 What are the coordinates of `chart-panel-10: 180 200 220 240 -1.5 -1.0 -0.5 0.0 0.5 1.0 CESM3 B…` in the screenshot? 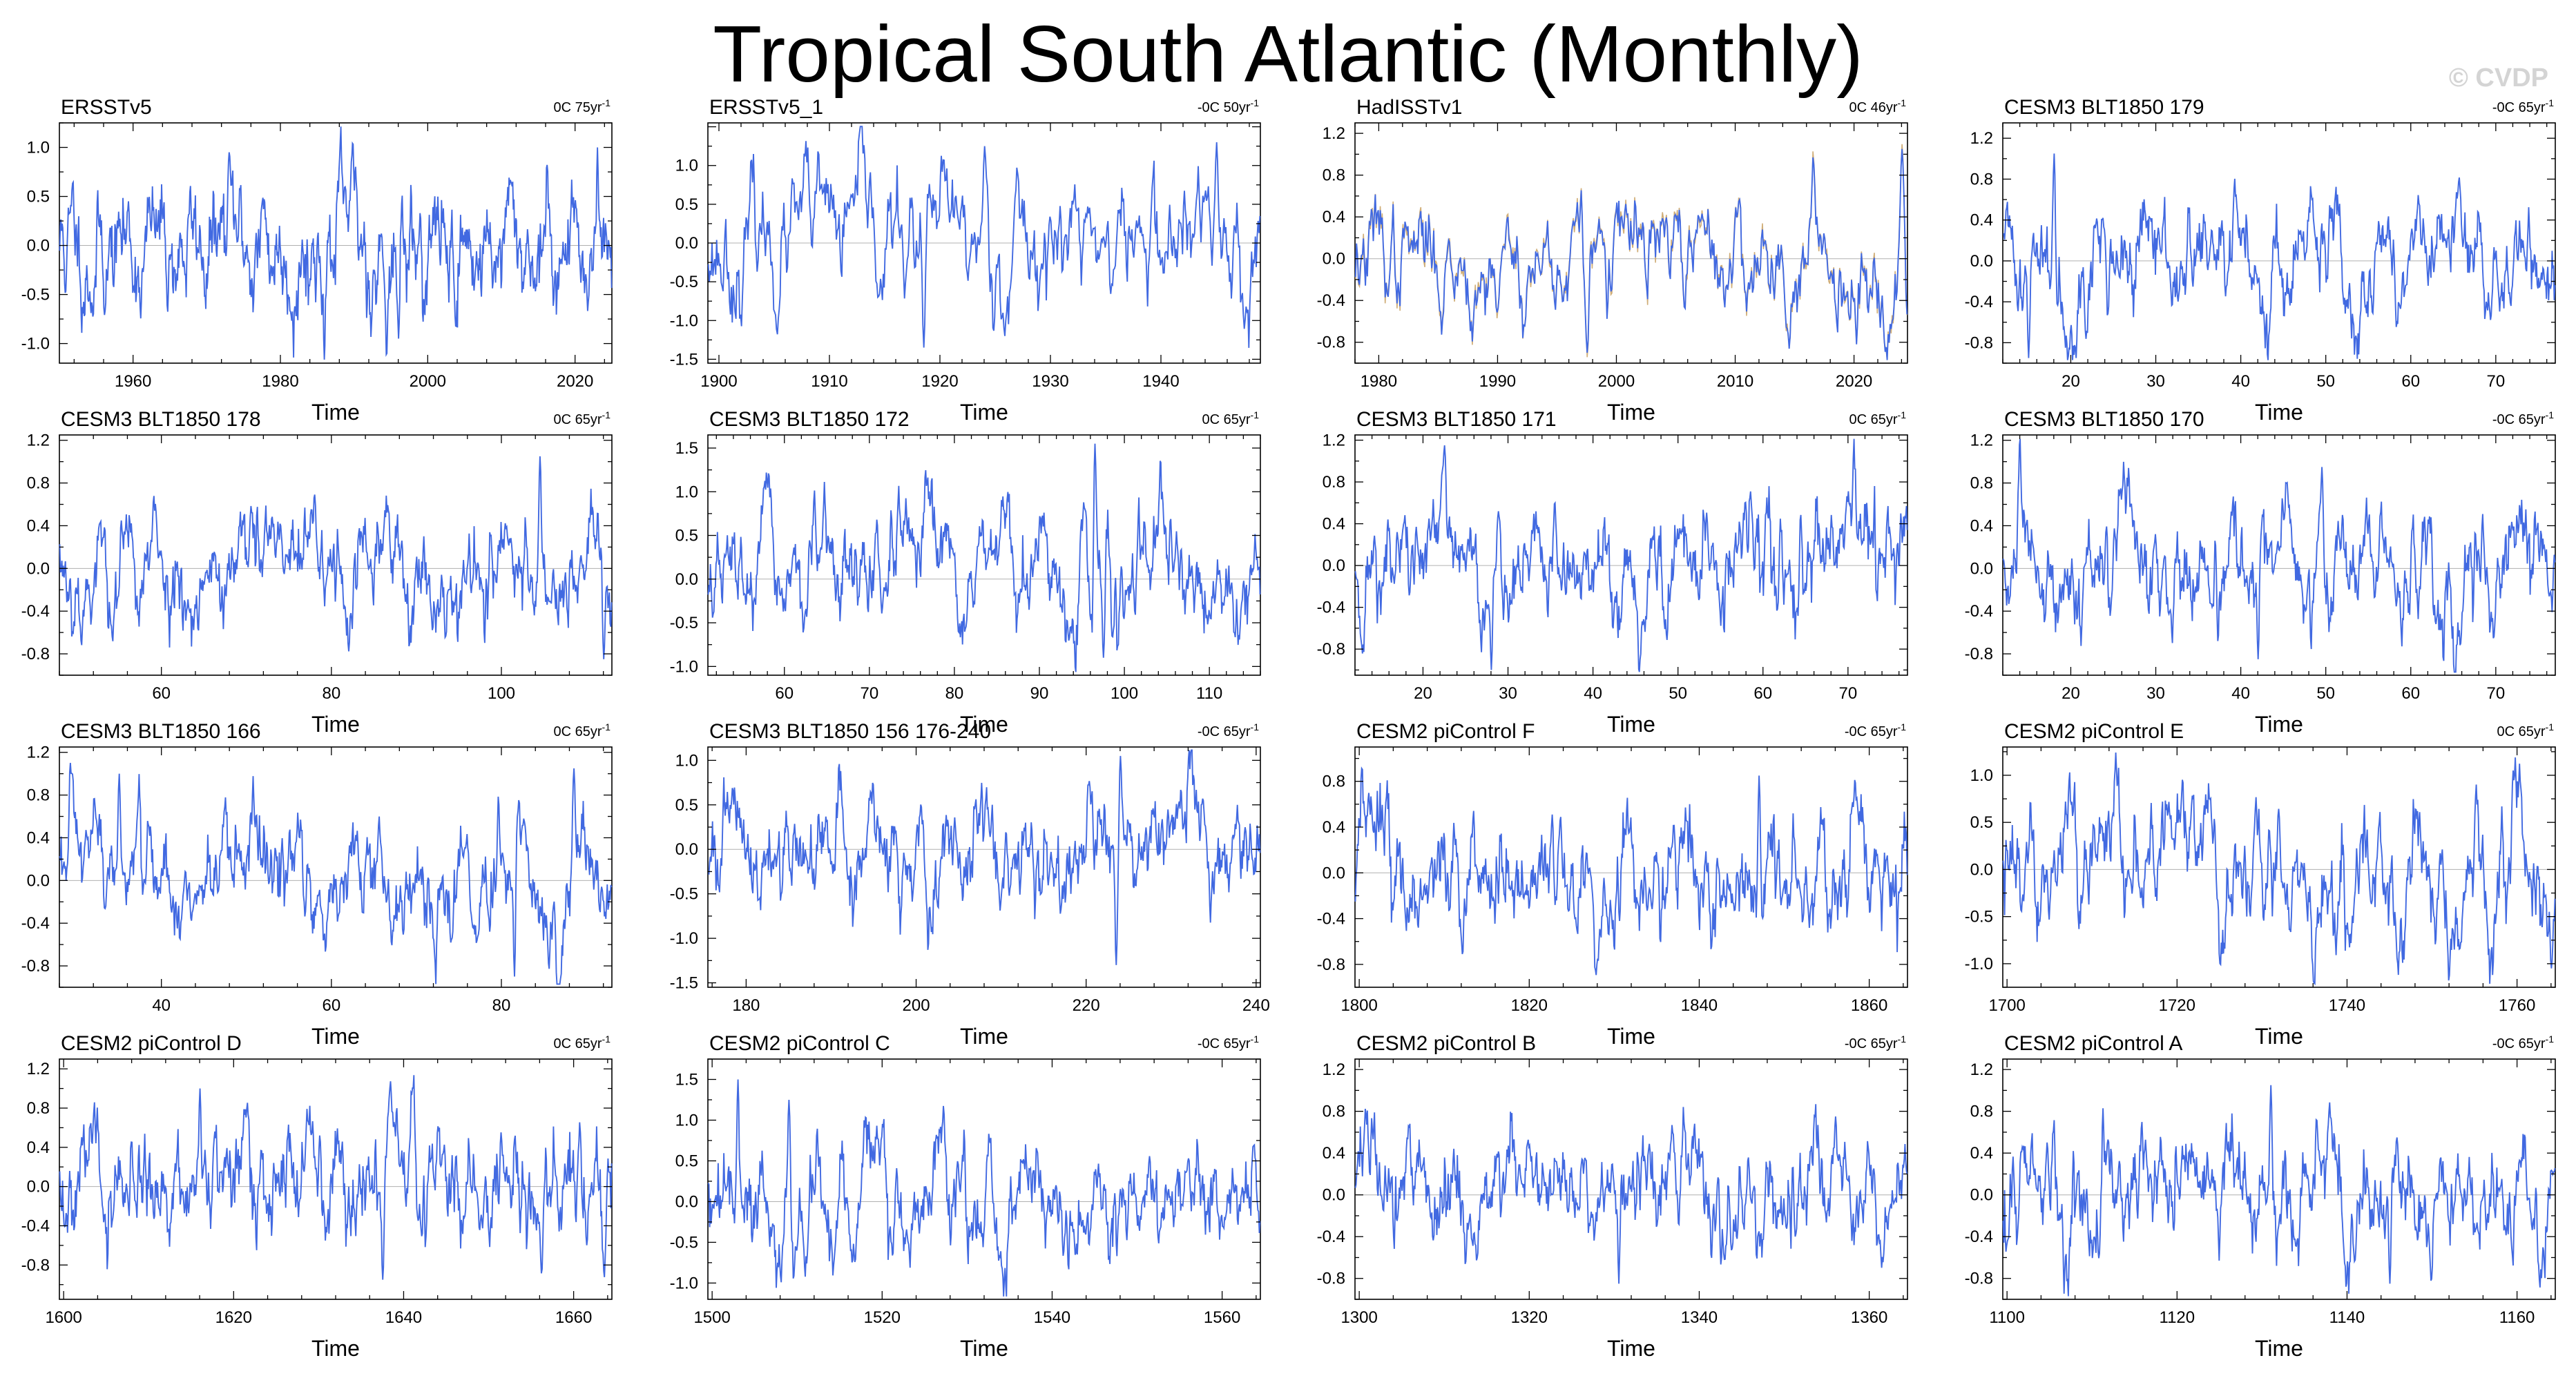 It's located at (970, 884).